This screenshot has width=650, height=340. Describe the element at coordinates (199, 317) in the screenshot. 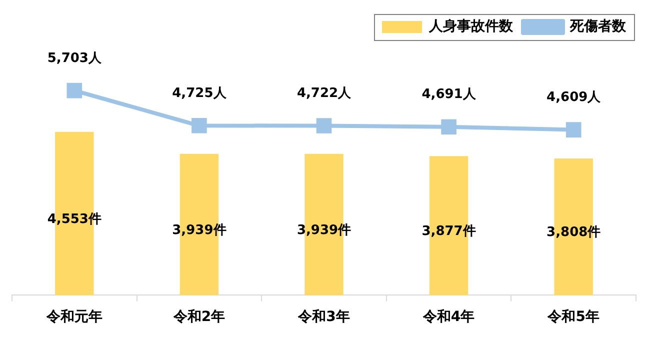

I see `x-tick-label: 令和2年` at that location.